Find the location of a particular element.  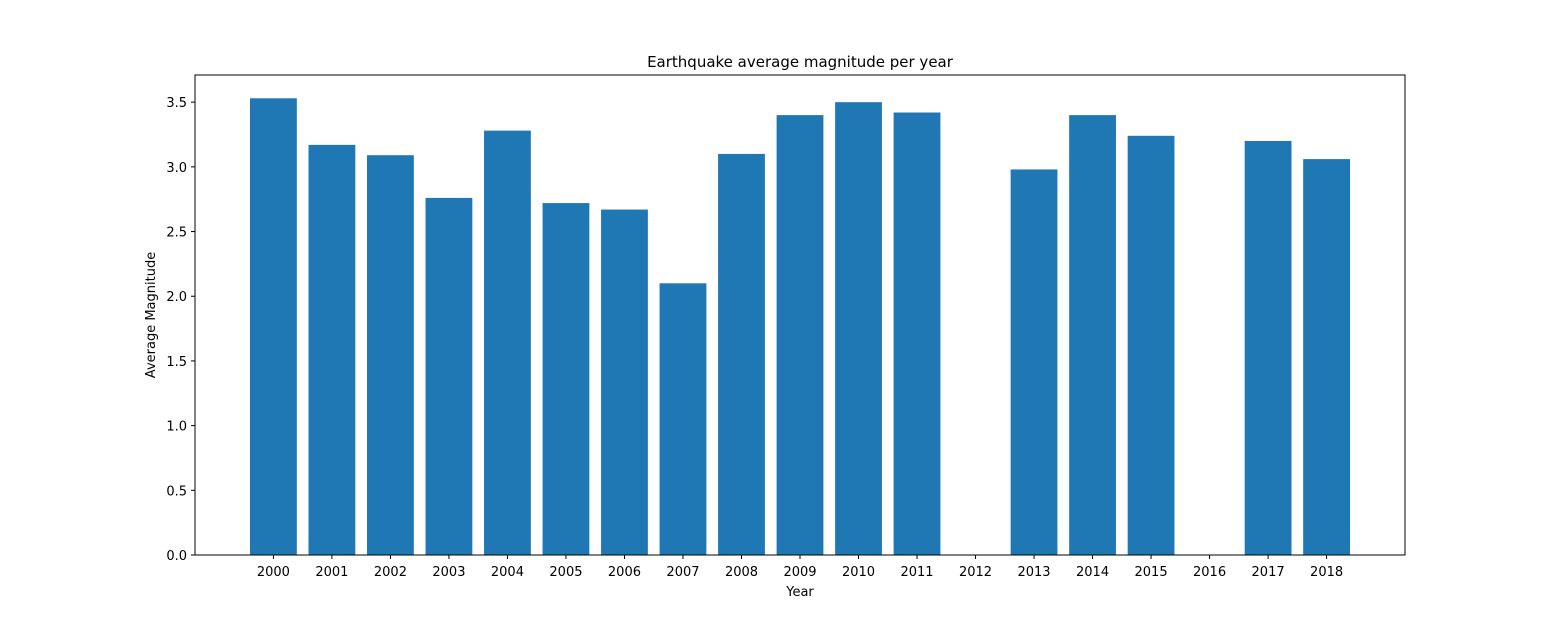

x-tick-label: 2008 is located at coordinates (741, 572).